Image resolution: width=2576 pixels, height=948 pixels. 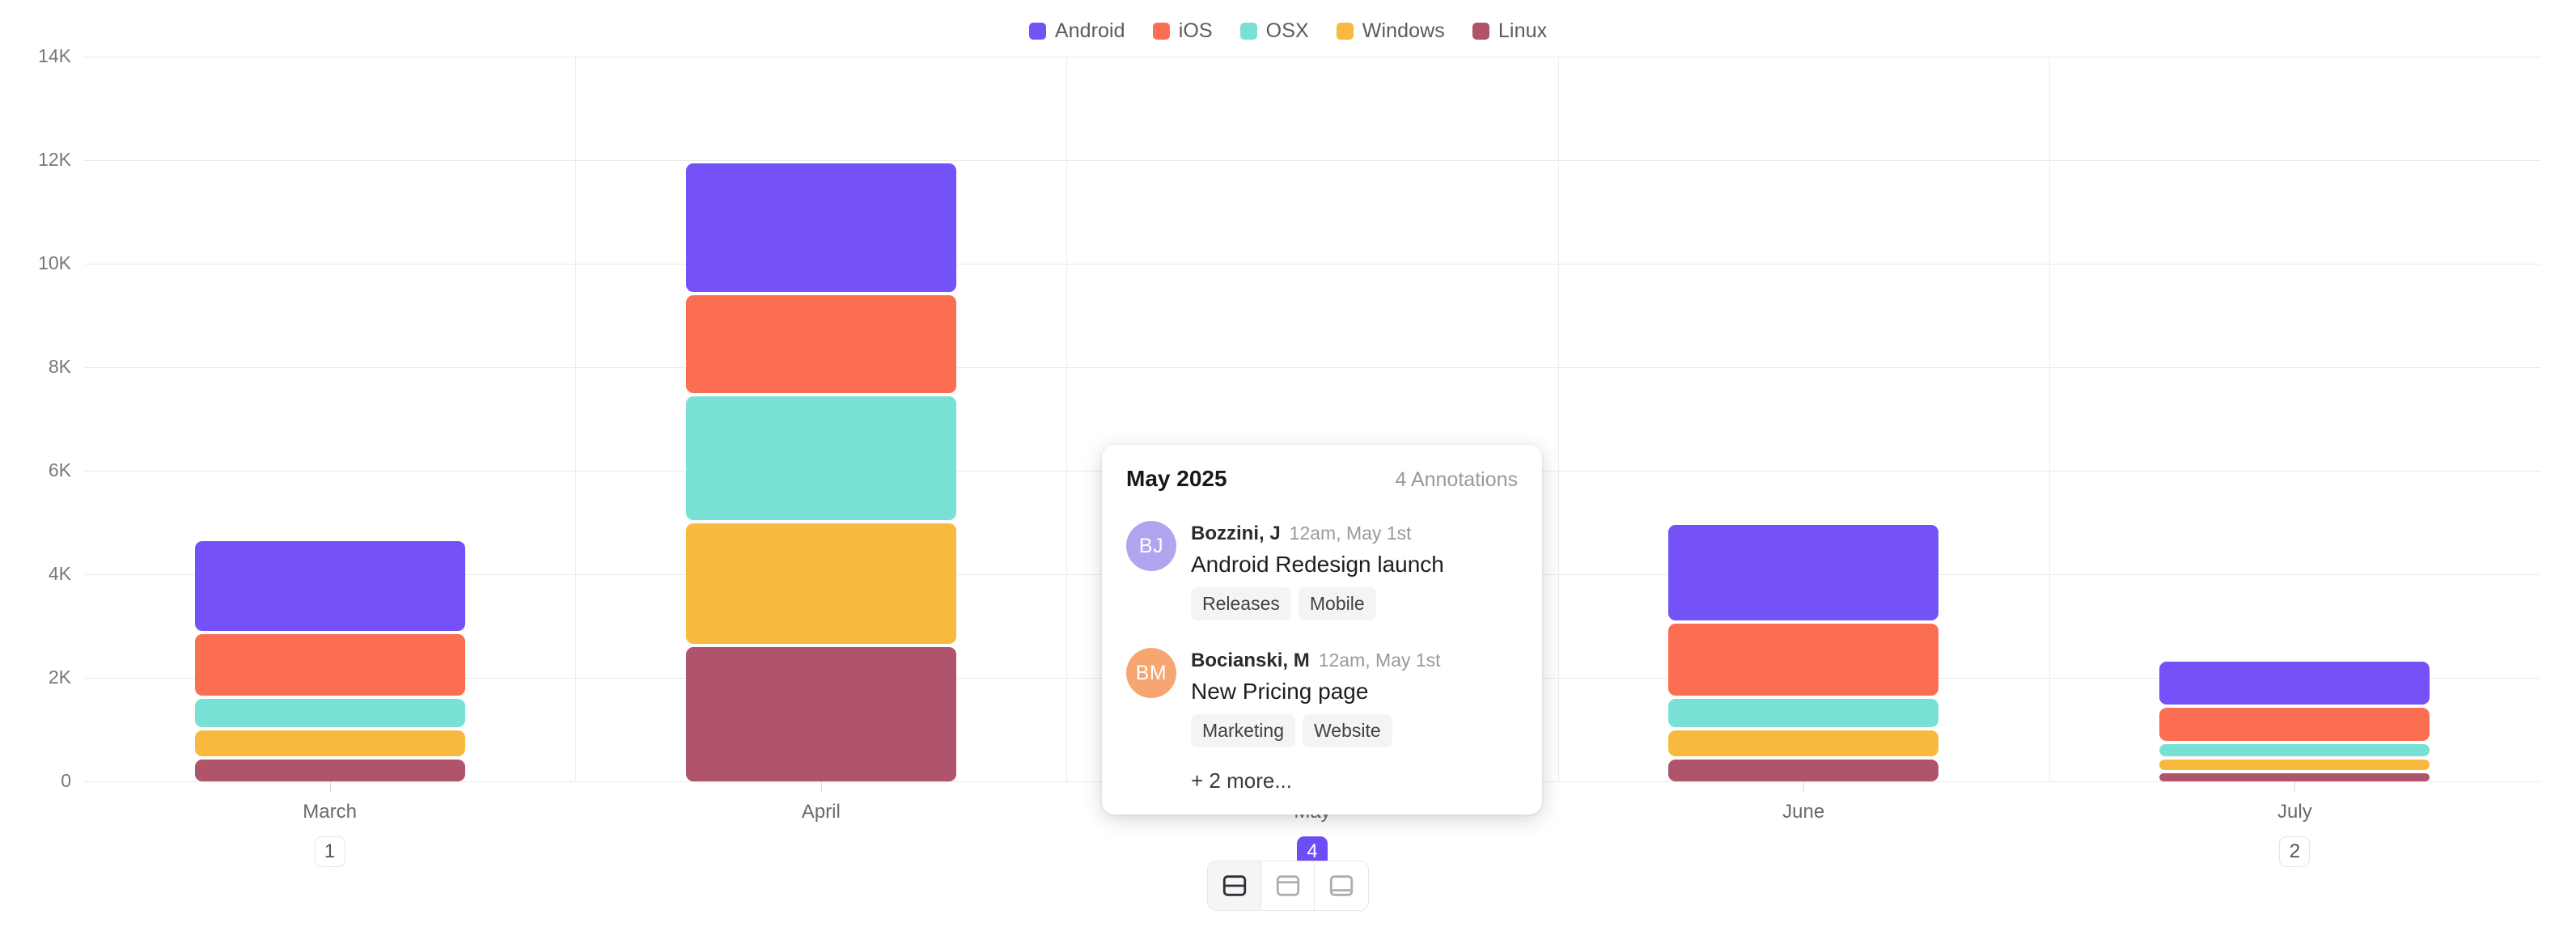 What do you see at coordinates (1403, 30) in the screenshot?
I see `legend-item-label: Windows` at bounding box center [1403, 30].